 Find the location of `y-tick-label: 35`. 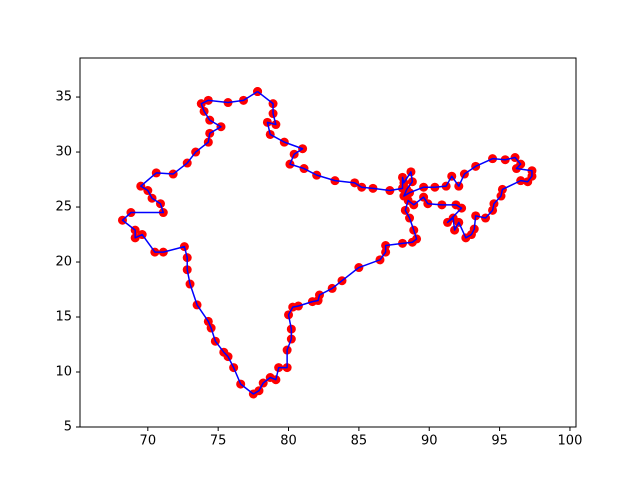

y-tick-label: 35 is located at coordinates (63, 97).